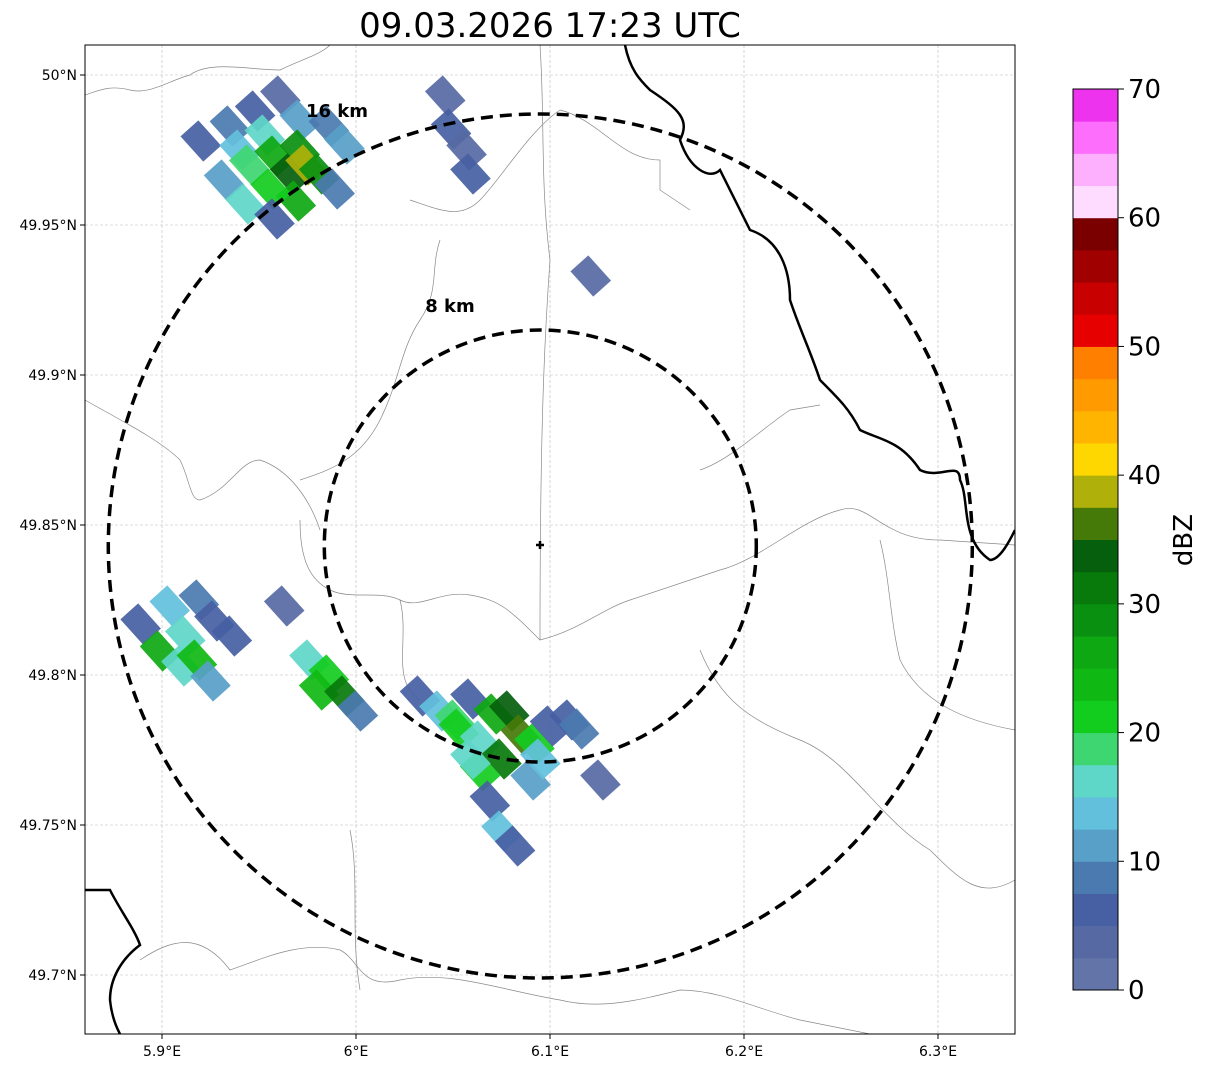 The width and height of the screenshot is (1207, 1069). What do you see at coordinates (52, 376) in the screenshot?
I see `tick-label-y: 49.9°N` at bounding box center [52, 376].